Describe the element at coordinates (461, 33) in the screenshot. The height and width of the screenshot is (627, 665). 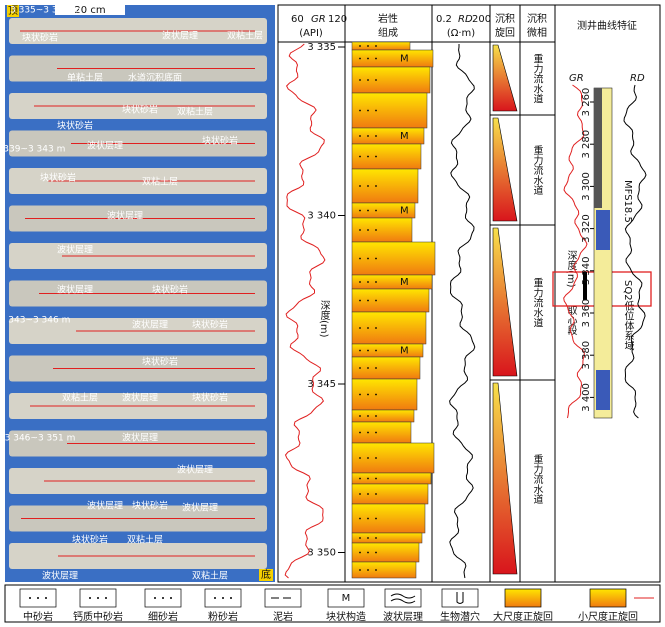
I see `rd-unit: (Ω·m)` at that location.